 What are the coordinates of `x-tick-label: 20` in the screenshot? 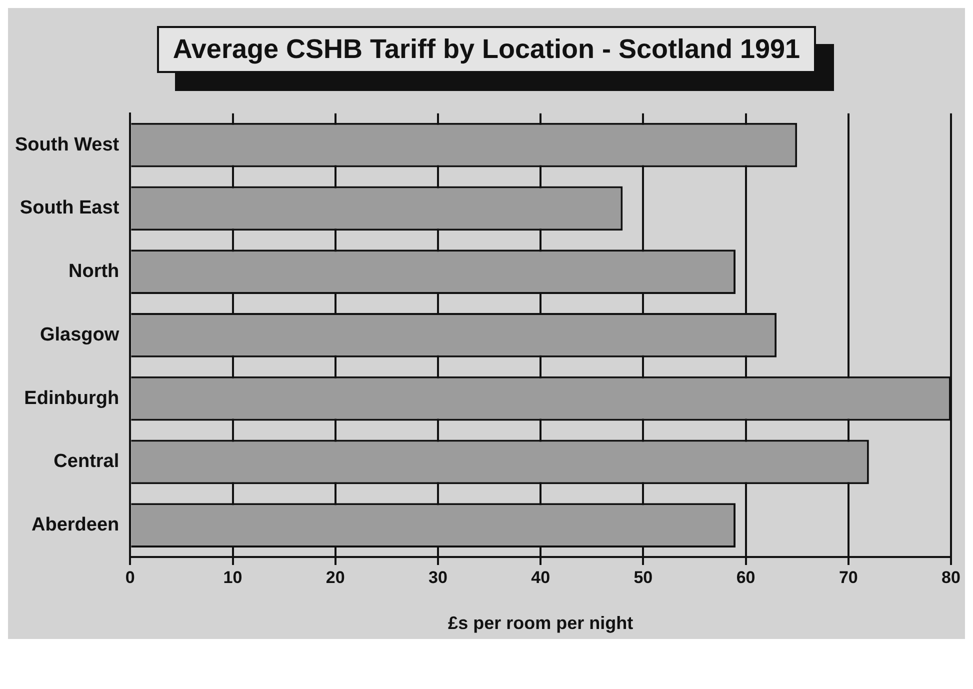 It's located at (335, 577).